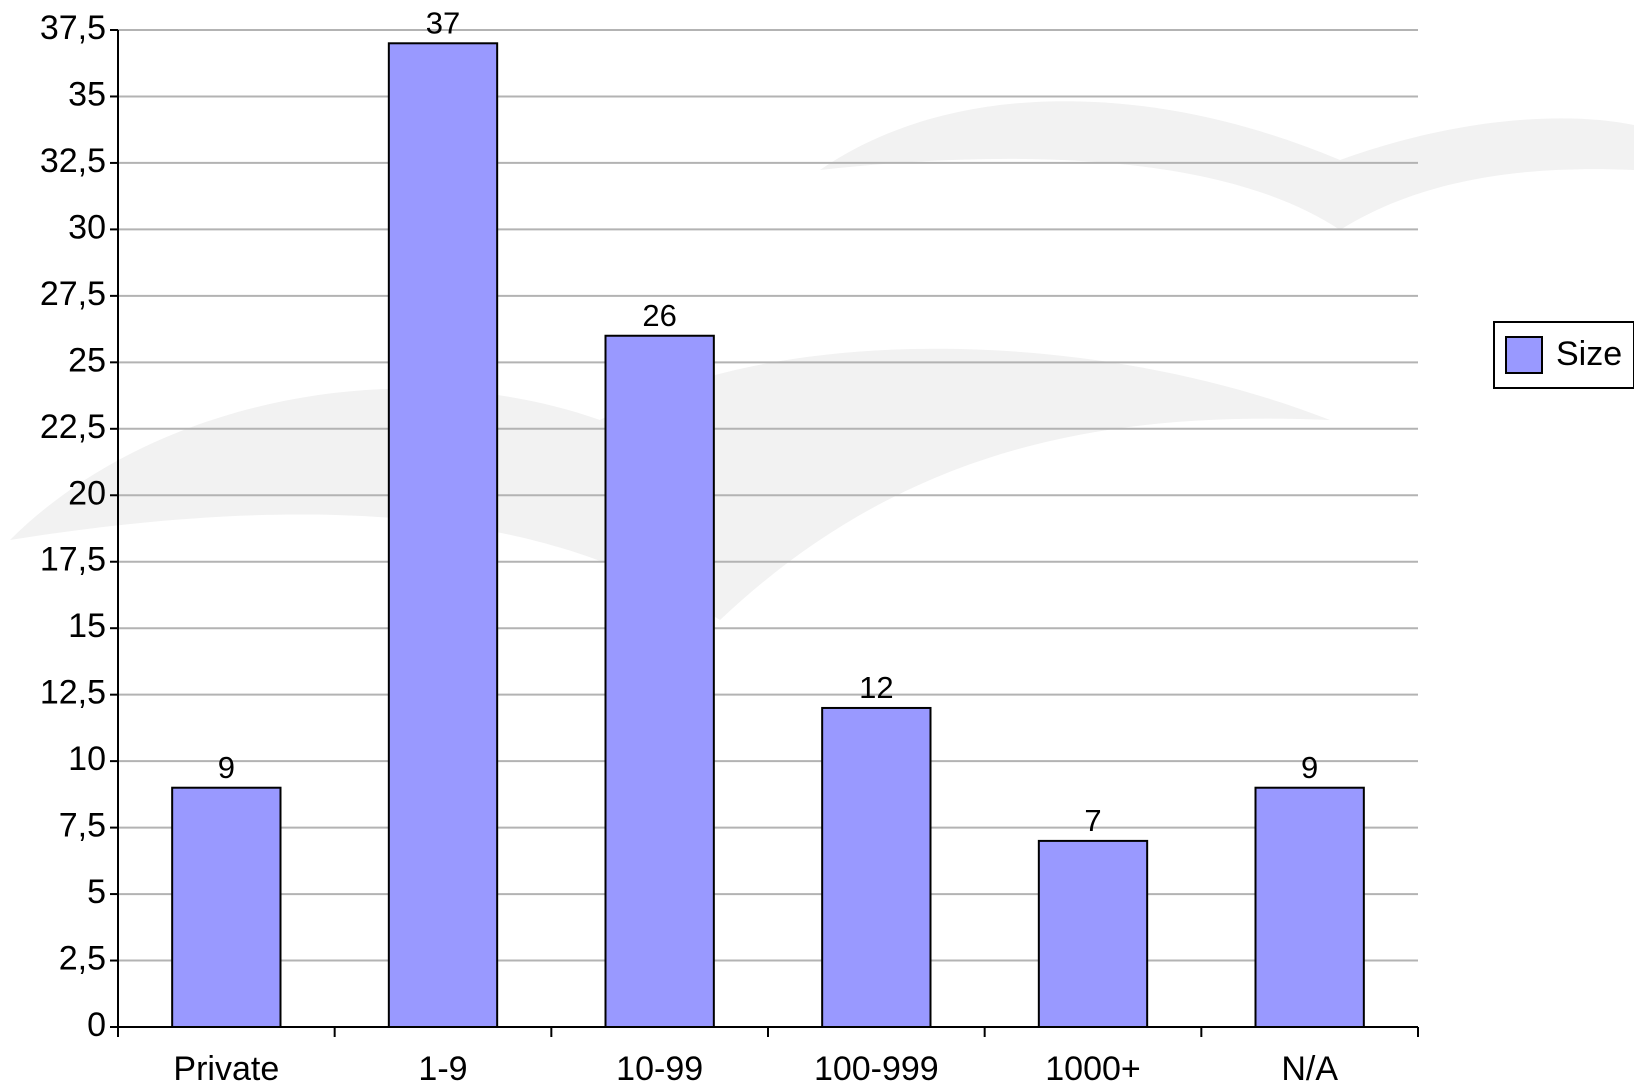  What do you see at coordinates (87, 759) in the screenshot?
I see `y-tick-label: 10` at bounding box center [87, 759].